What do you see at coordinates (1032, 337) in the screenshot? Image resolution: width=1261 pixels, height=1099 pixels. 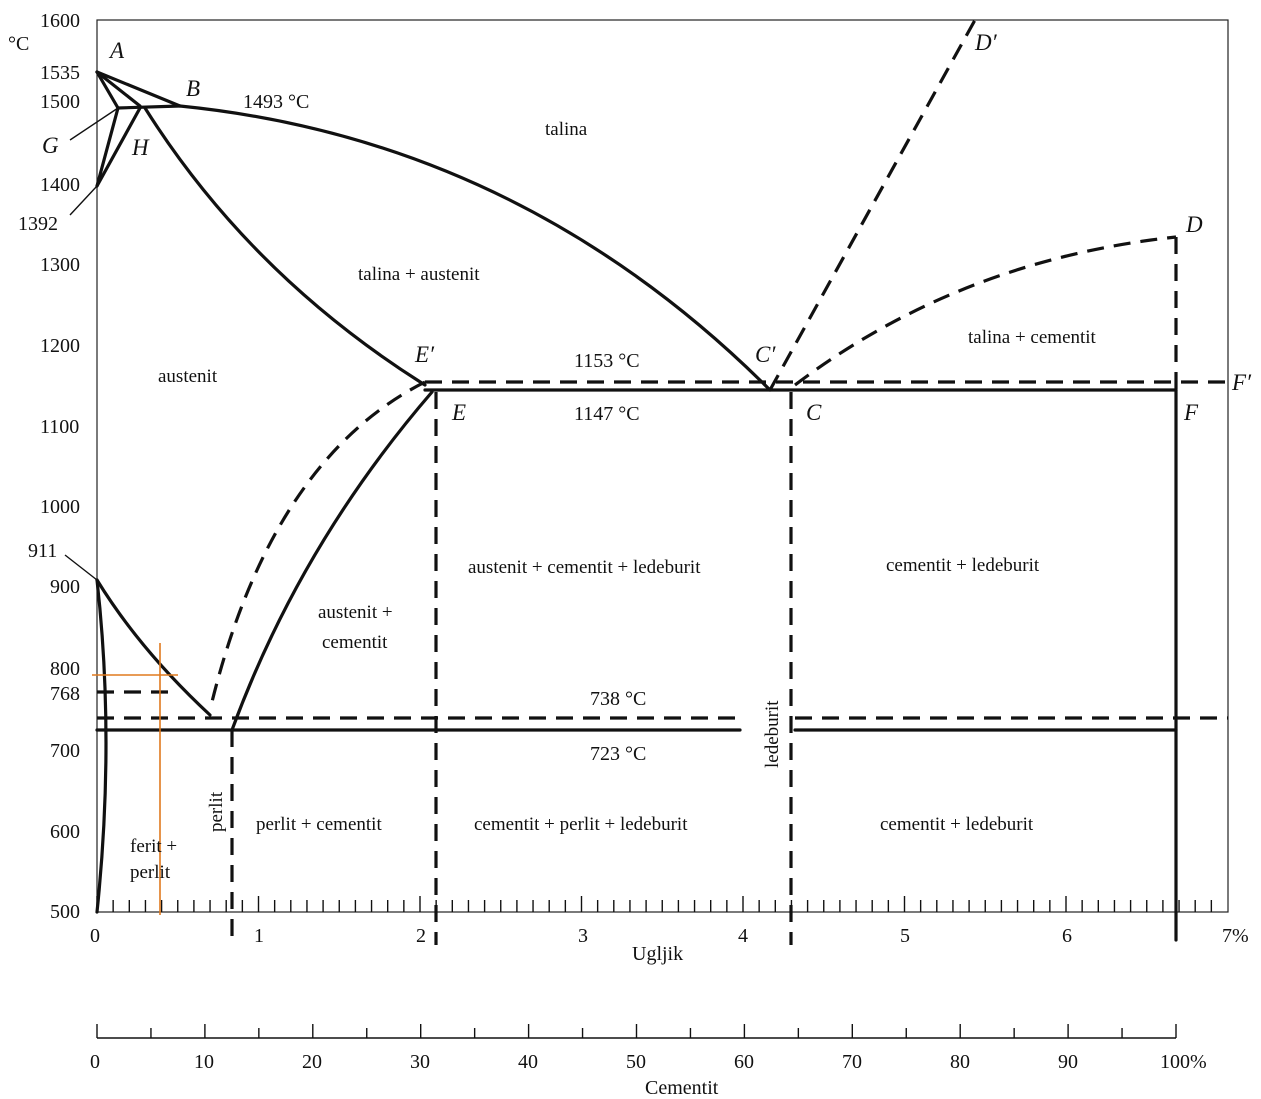 I see `region-talina-cementit: talina + cementit` at bounding box center [1032, 337].